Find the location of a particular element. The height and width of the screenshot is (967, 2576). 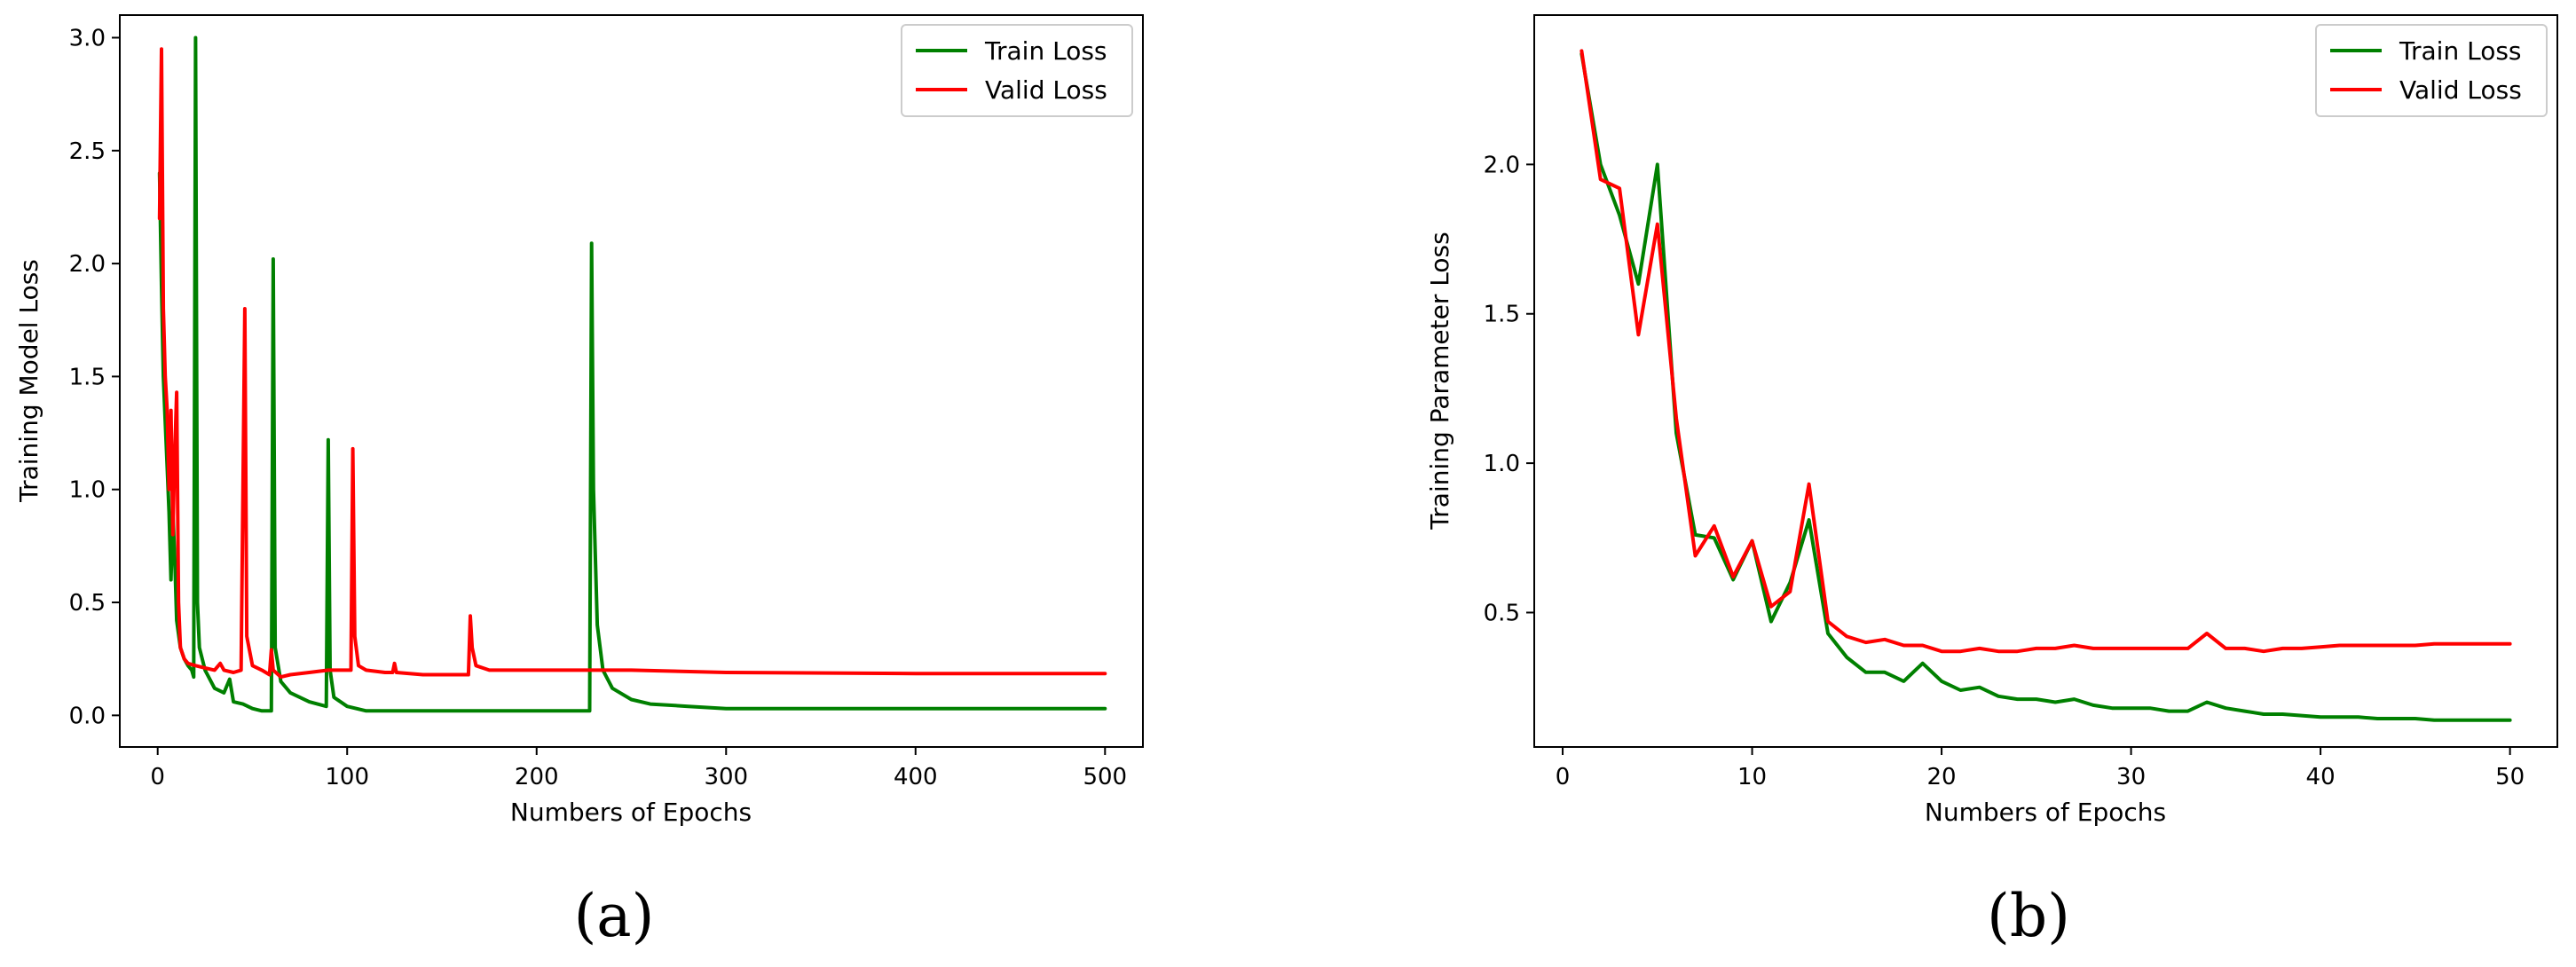

chart-b-x-tick-label: 10 is located at coordinates (1752, 777).